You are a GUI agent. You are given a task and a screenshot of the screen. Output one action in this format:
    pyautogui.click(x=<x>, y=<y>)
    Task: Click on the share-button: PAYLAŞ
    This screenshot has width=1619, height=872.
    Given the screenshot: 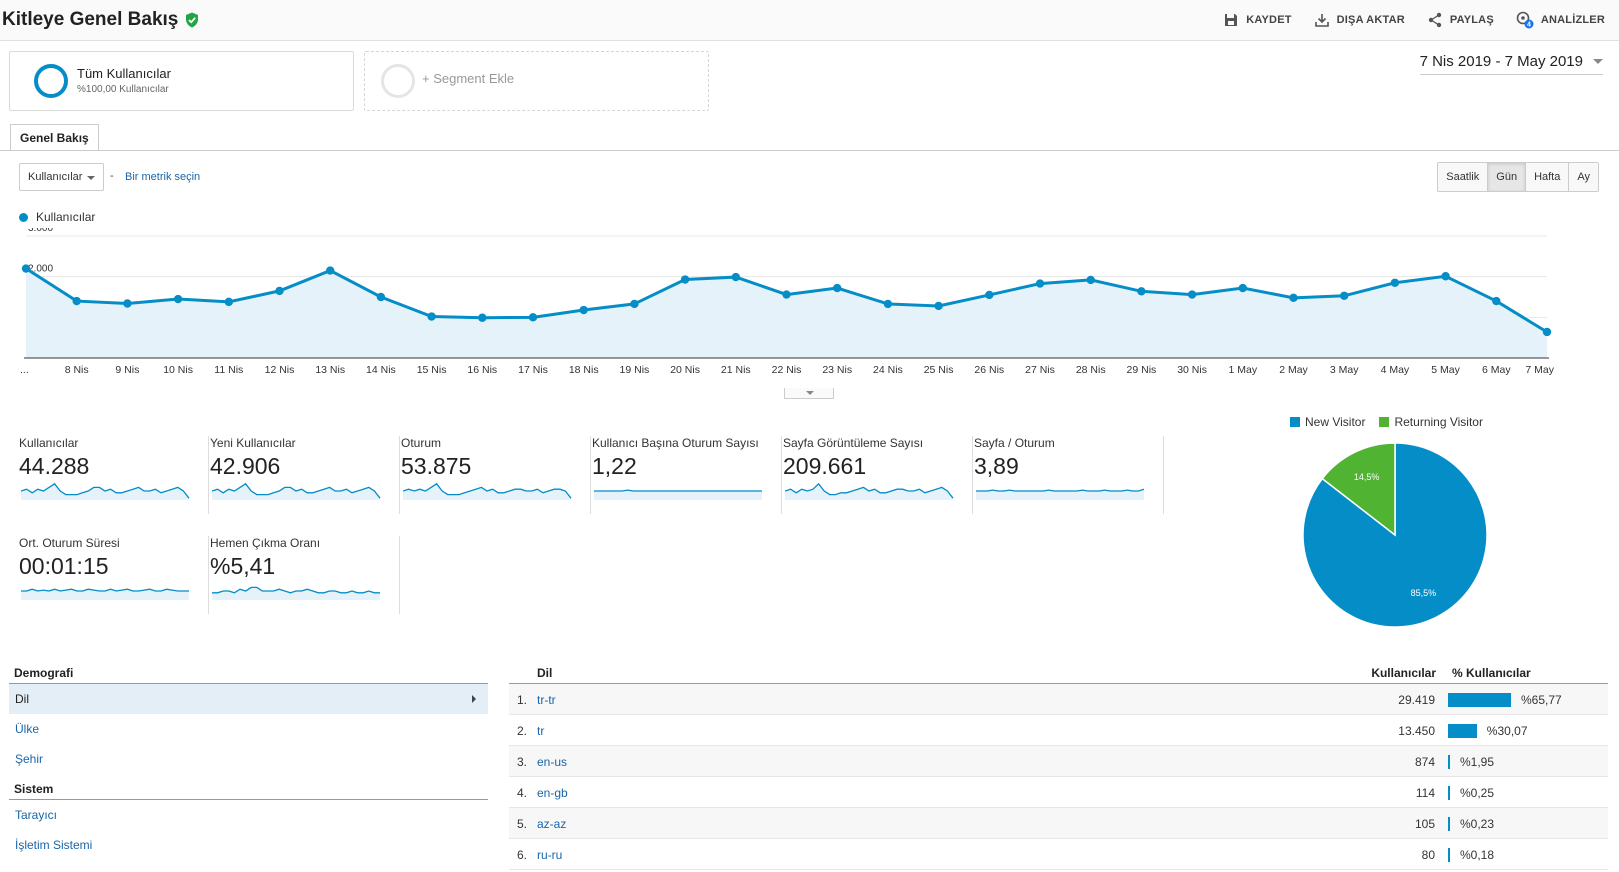 What is the action you would take?
    pyautogui.click(x=1460, y=20)
    